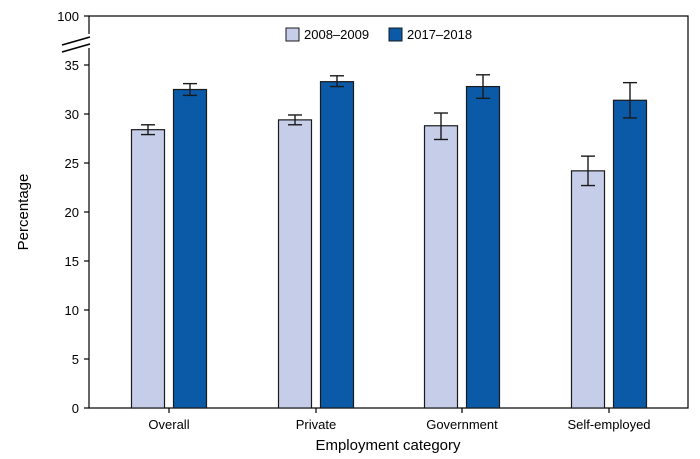 The image size is (700, 459). I want to click on legend-label: 2017–2018, so click(439, 34).